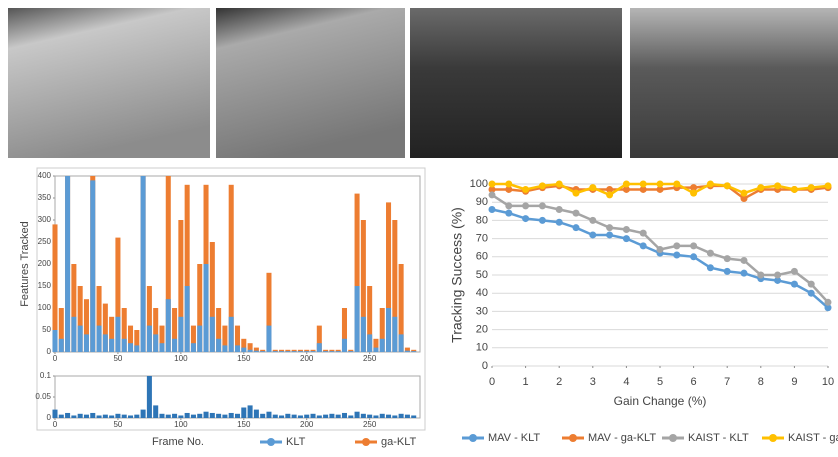 The height and width of the screenshot is (457, 838). What do you see at coordinates (482, 293) in the screenshot?
I see `y-tick-label: 40` at bounding box center [482, 293].